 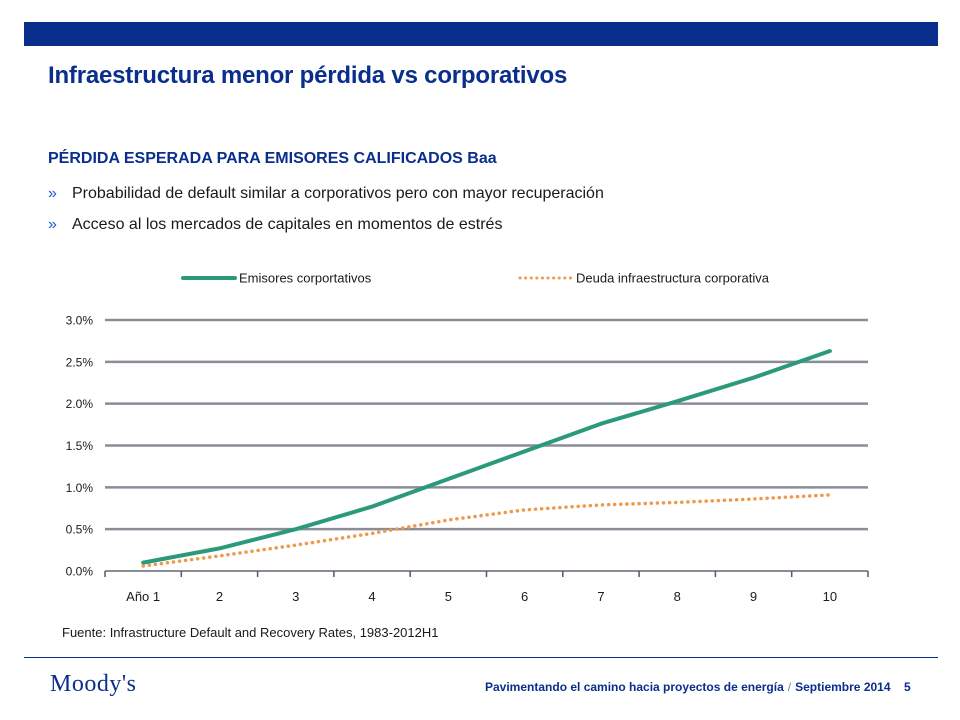 I want to click on x-tick-label: 8, so click(x=677, y=596).